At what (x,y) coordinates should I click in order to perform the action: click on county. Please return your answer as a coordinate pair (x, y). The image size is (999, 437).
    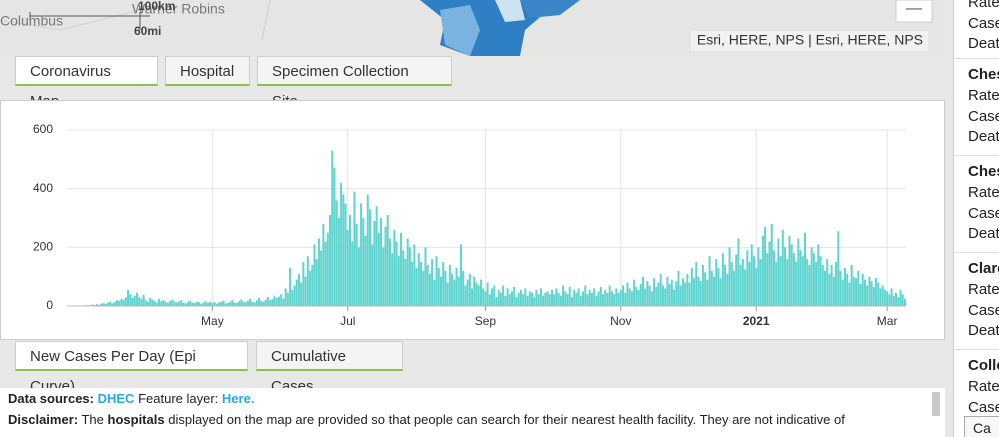
    Looking at the image, I should click on (550, 9).